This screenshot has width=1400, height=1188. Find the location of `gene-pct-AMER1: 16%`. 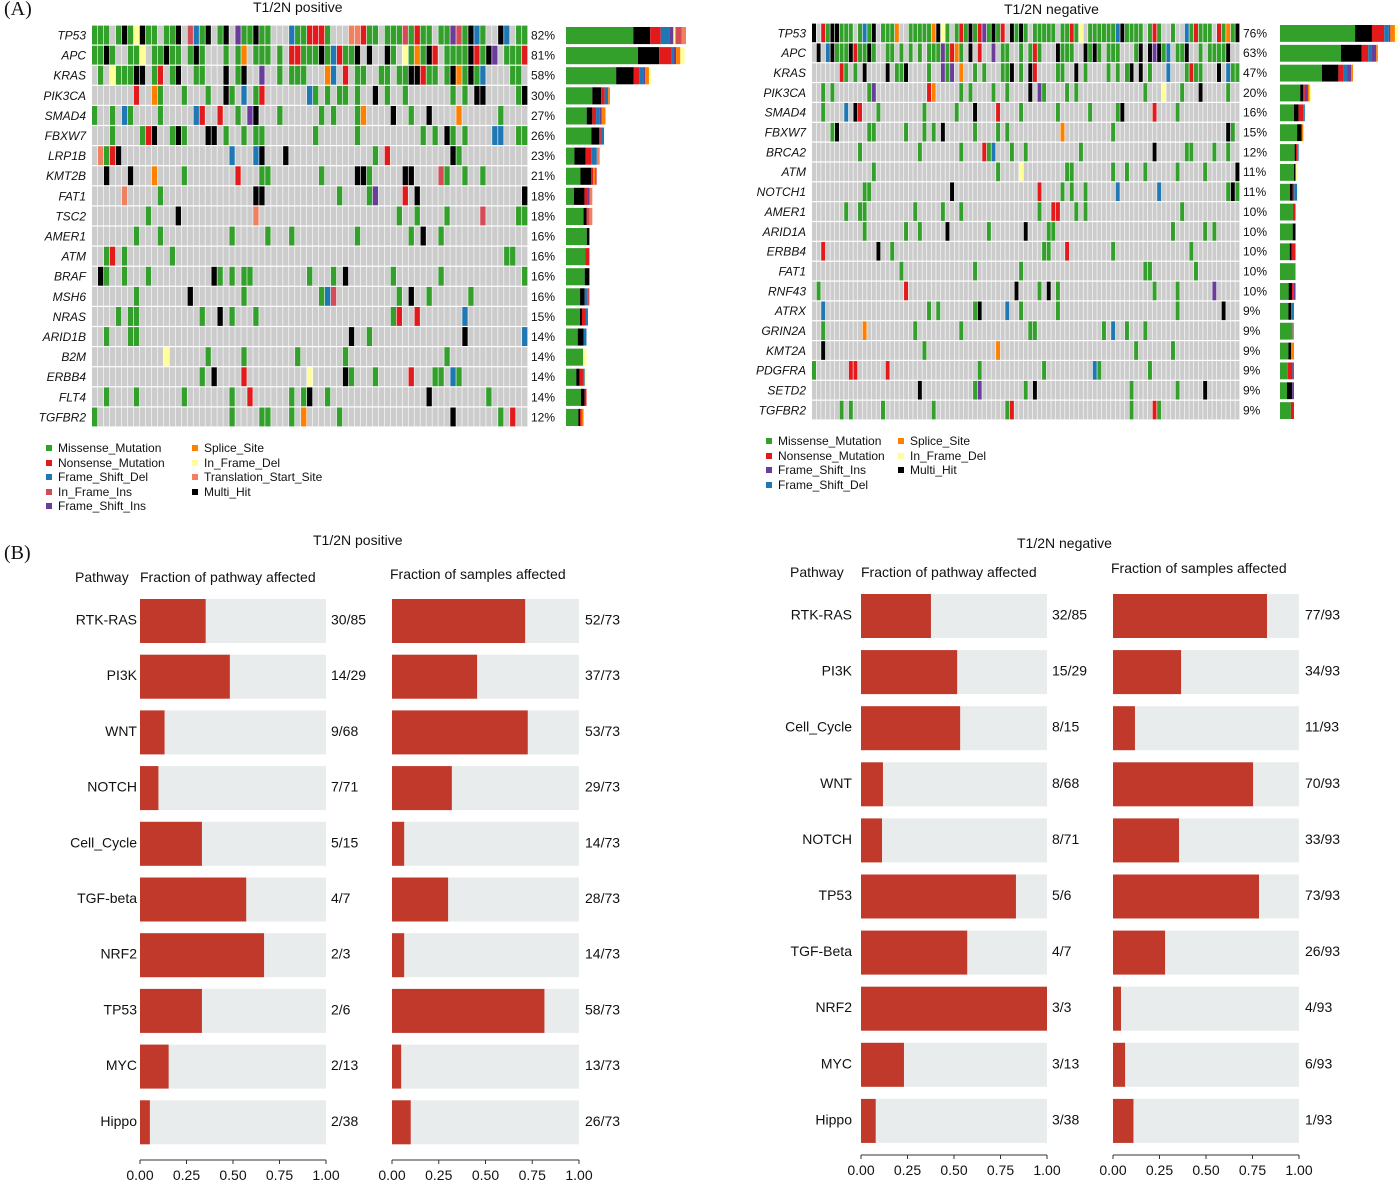

gene-pct-AMER1: 16% is located at coordinates (543, 236).